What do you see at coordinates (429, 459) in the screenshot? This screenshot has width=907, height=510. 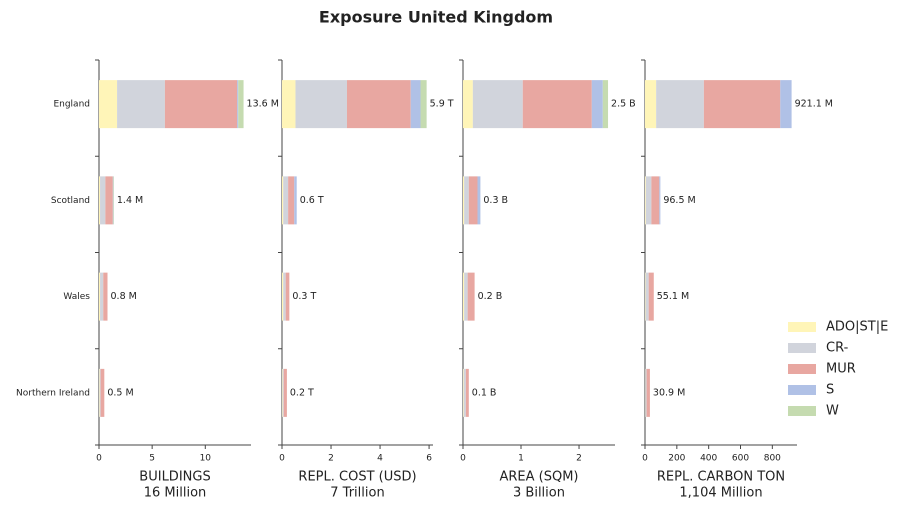 I see `x-tick-label: 6` at bounding box center [429, 459].